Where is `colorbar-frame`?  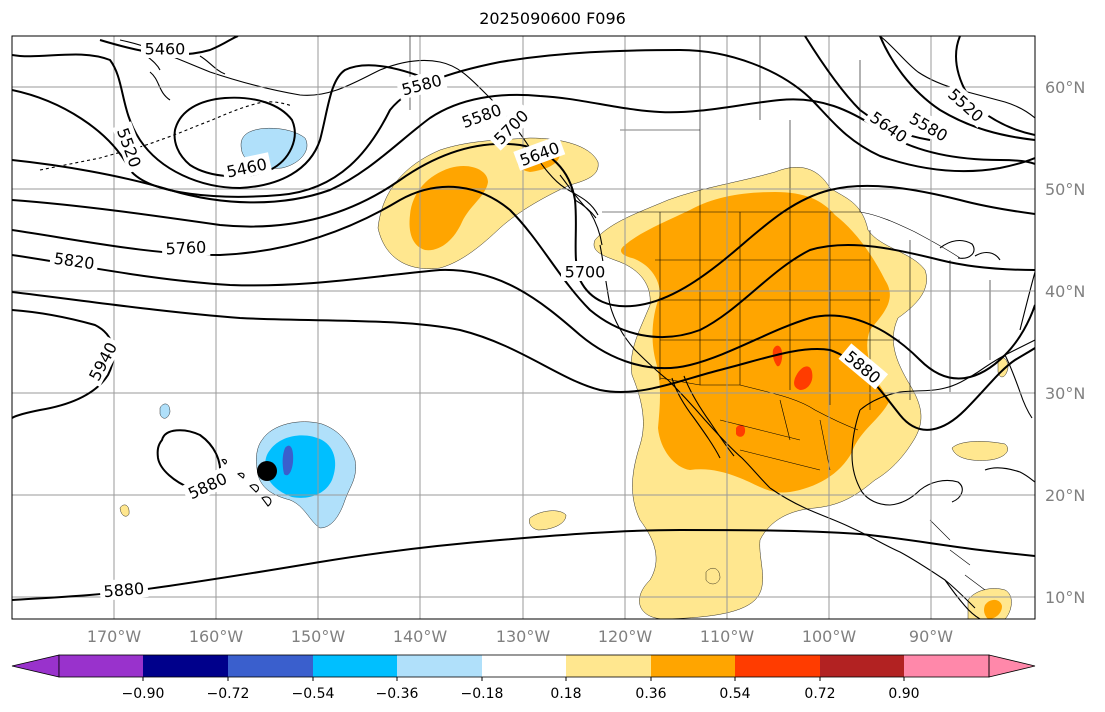 colorbar-frame is located at coordinates (524, 666).